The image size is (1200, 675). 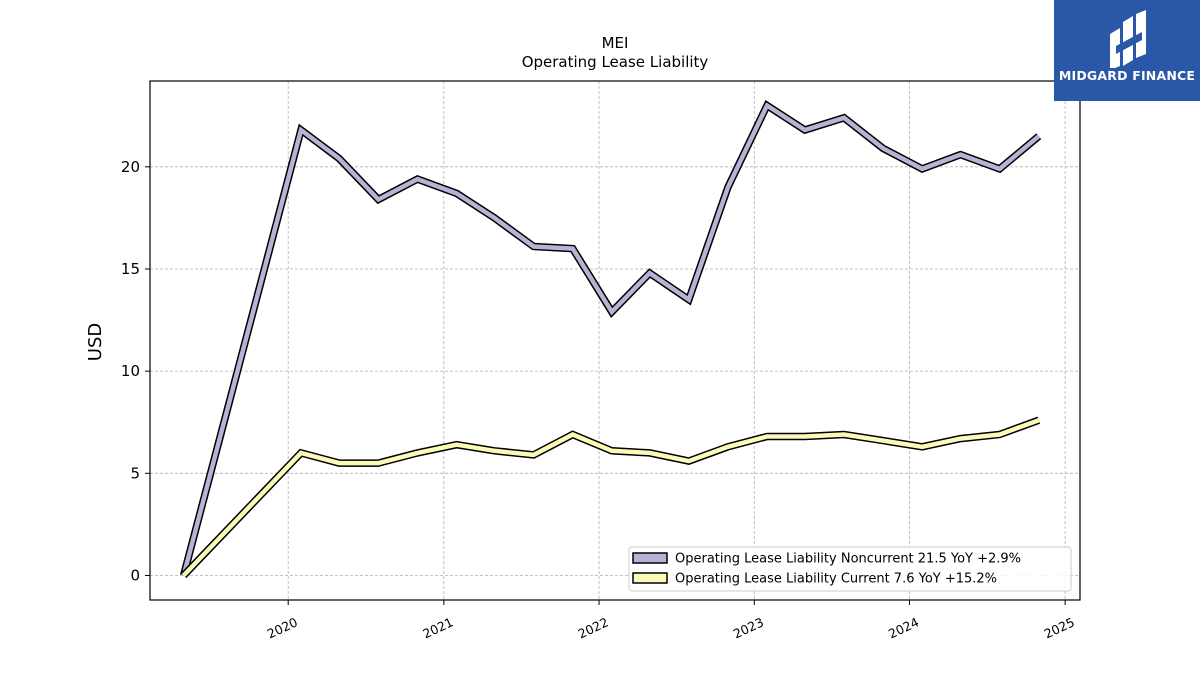 I want to click on y-axis-ticks: 0 5 10 15 20, so click(x=135, y=371).